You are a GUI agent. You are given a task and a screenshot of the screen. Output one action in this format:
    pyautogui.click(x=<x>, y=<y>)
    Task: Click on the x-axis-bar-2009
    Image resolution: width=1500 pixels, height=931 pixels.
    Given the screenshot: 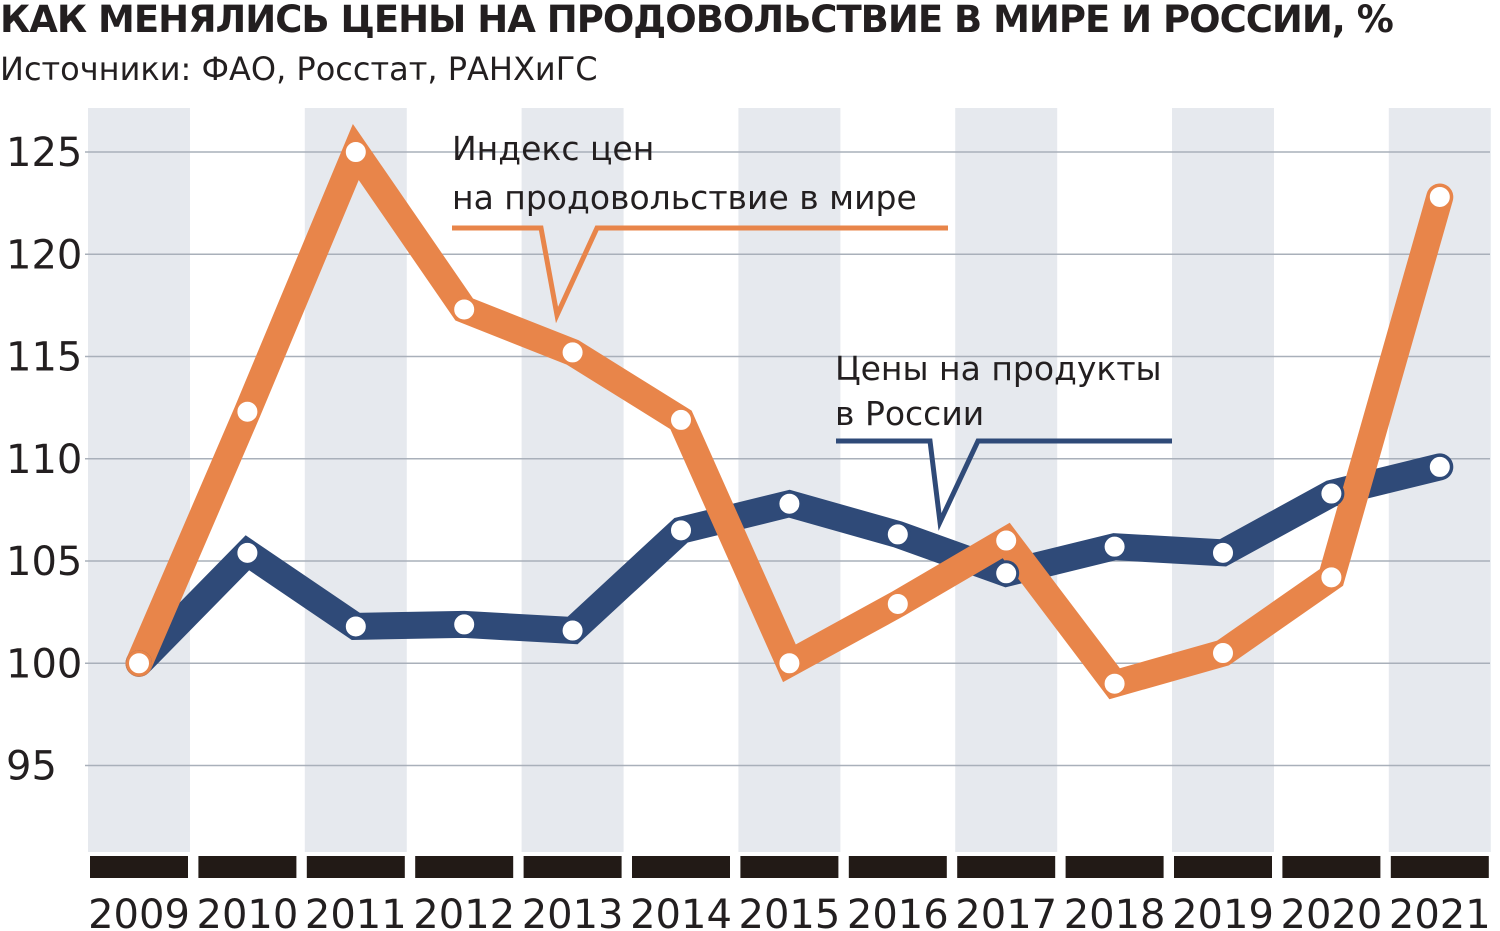 What is the action you would take?
    pyautogui.click(x=139, y=867)
    